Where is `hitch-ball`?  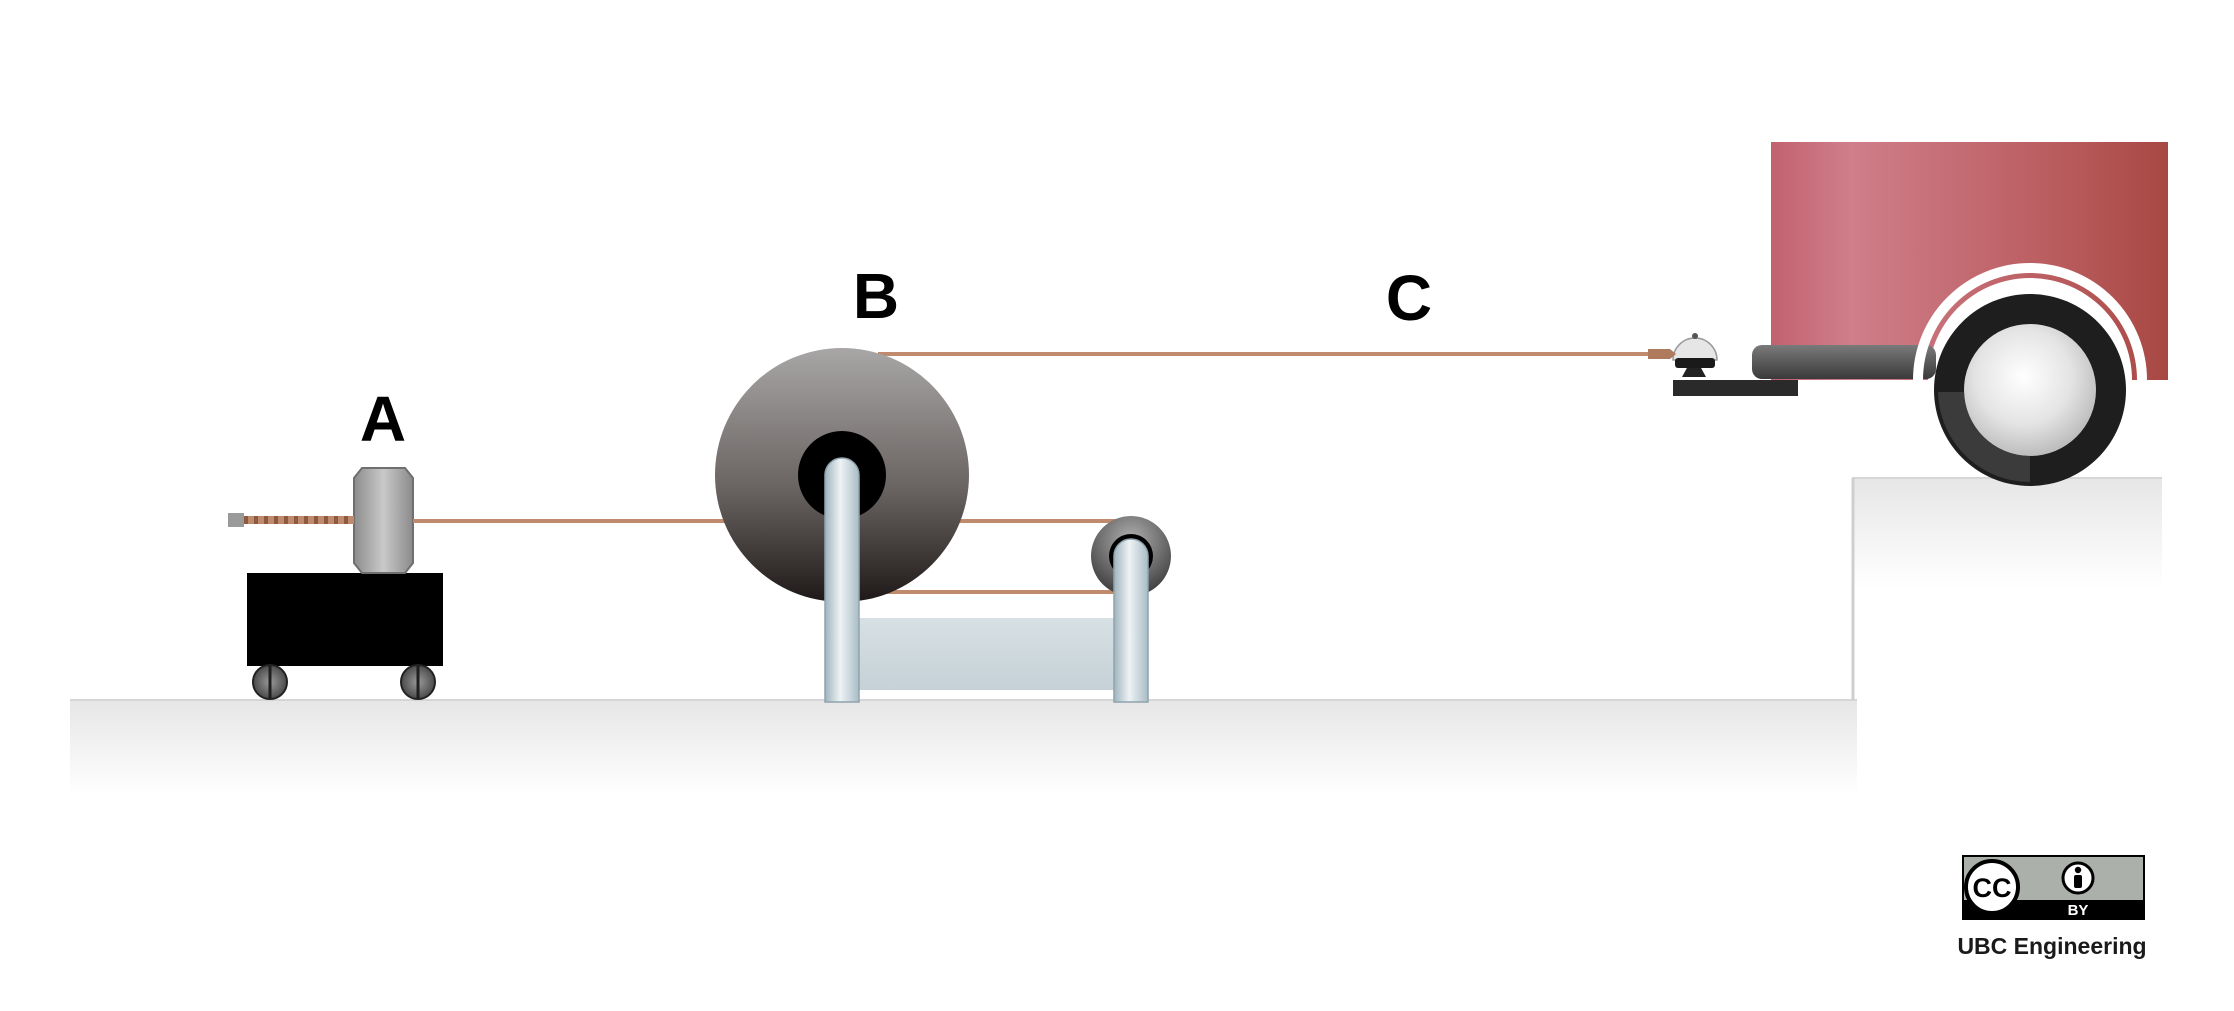
hitch-ball is located at coordinates (1695, 349).